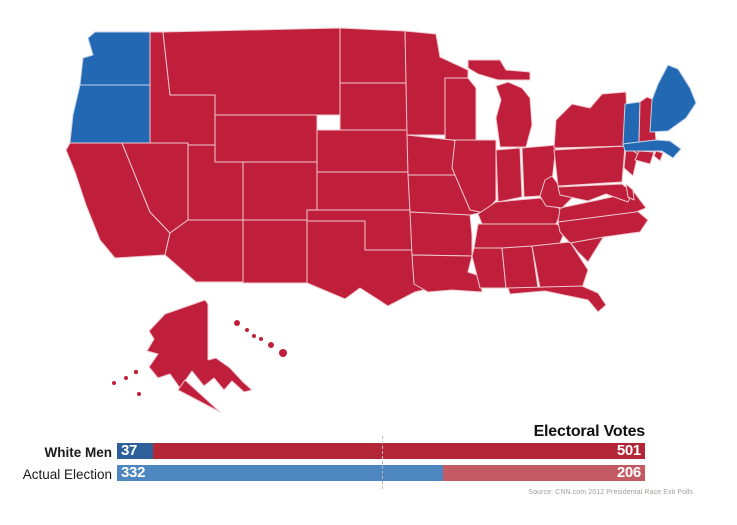 The width and height of the screenshot is (737, 525). I want to click on state-MI, so click(514, 114).